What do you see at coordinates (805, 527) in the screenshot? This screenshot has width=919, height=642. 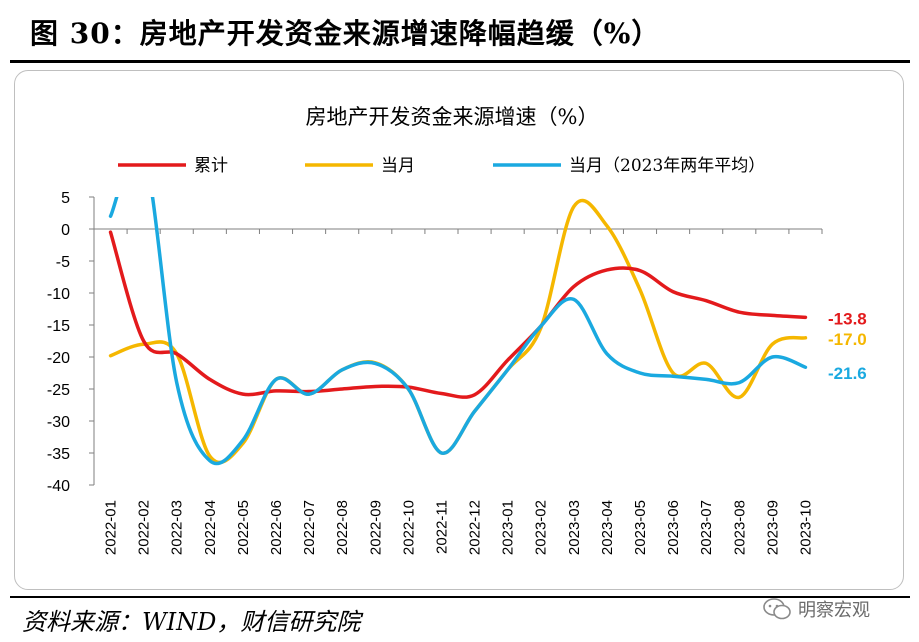 I see `x-tick-label: 2023-10` at bounding box center [805, 527].